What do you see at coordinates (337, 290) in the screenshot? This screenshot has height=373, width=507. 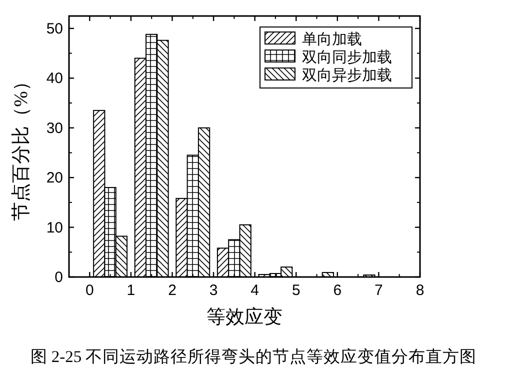 I see `x-tick-label: 6` at bounding box center [337, 290].